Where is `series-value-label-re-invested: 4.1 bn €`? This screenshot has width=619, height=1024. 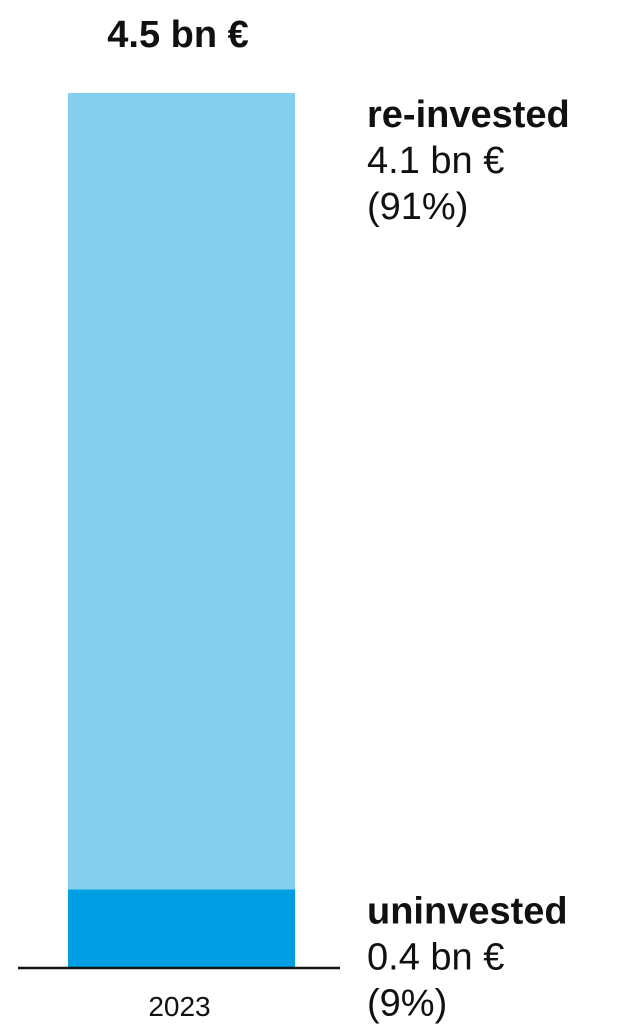
series-value-label-re-invested: 4.1 bn € is located at coordinates (435, 161).